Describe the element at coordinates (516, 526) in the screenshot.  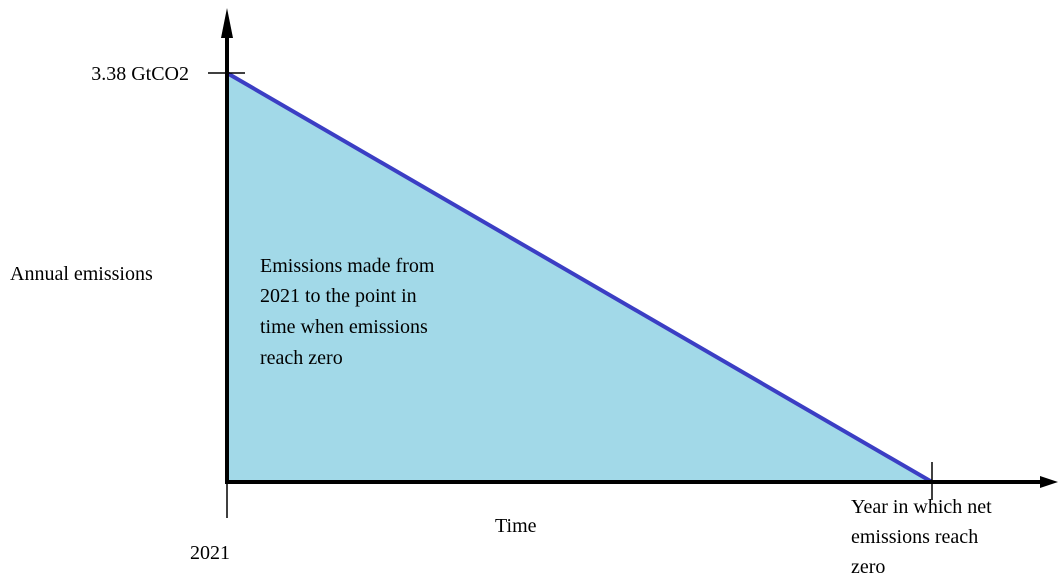
I see `x-axis-label: Time` at that location.